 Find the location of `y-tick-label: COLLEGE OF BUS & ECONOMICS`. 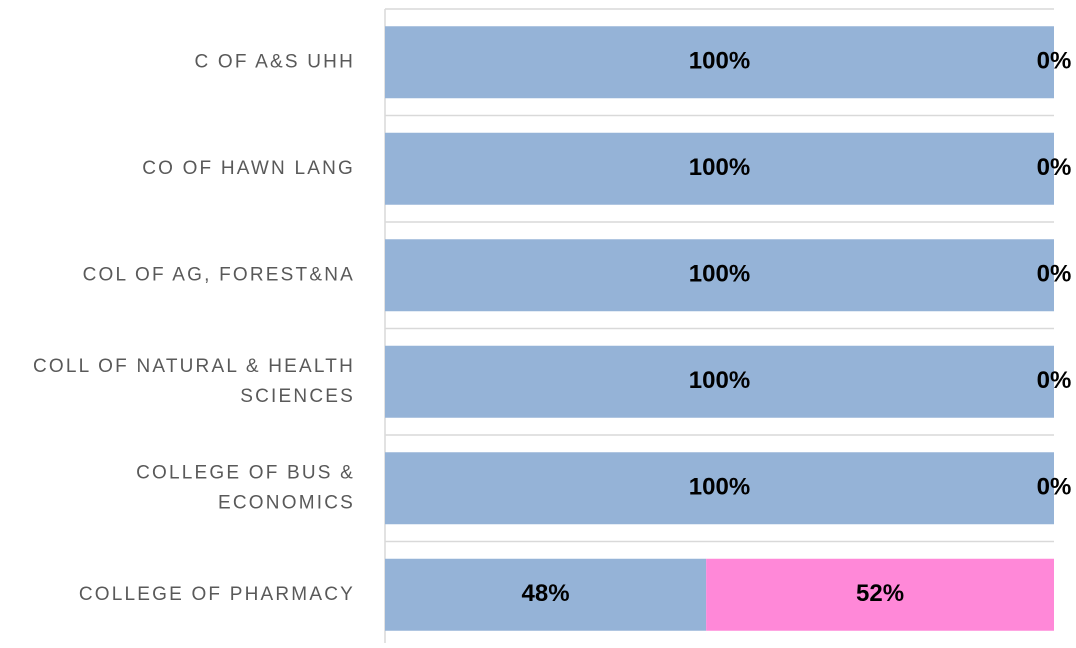

y-tick-label: COLLEGE OF BUS & ECONOMICS is located at coordinates (245, 487).